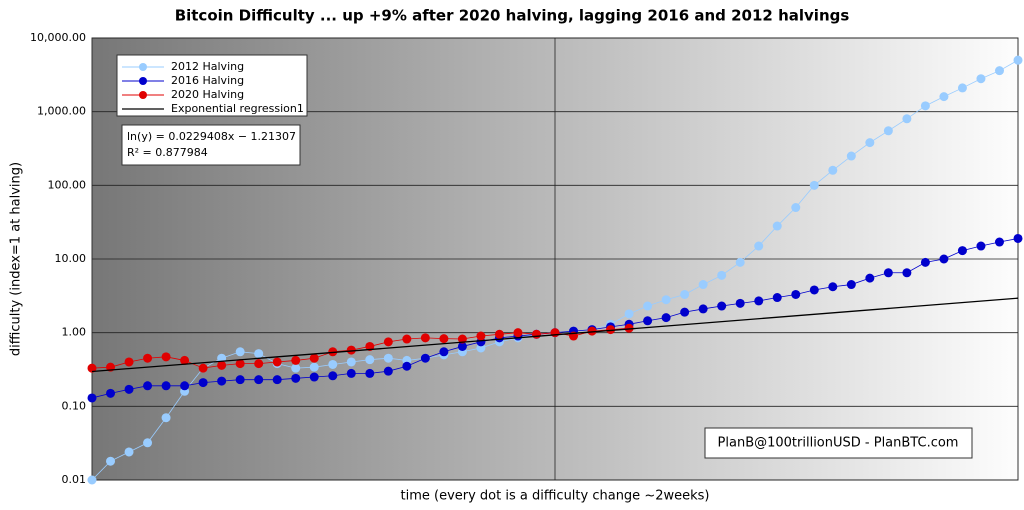 The image size is (1024, 510). Describe the element at coordinates (74, 405) in the screenshot. I see `y-tick-label: 0.10` at that location.